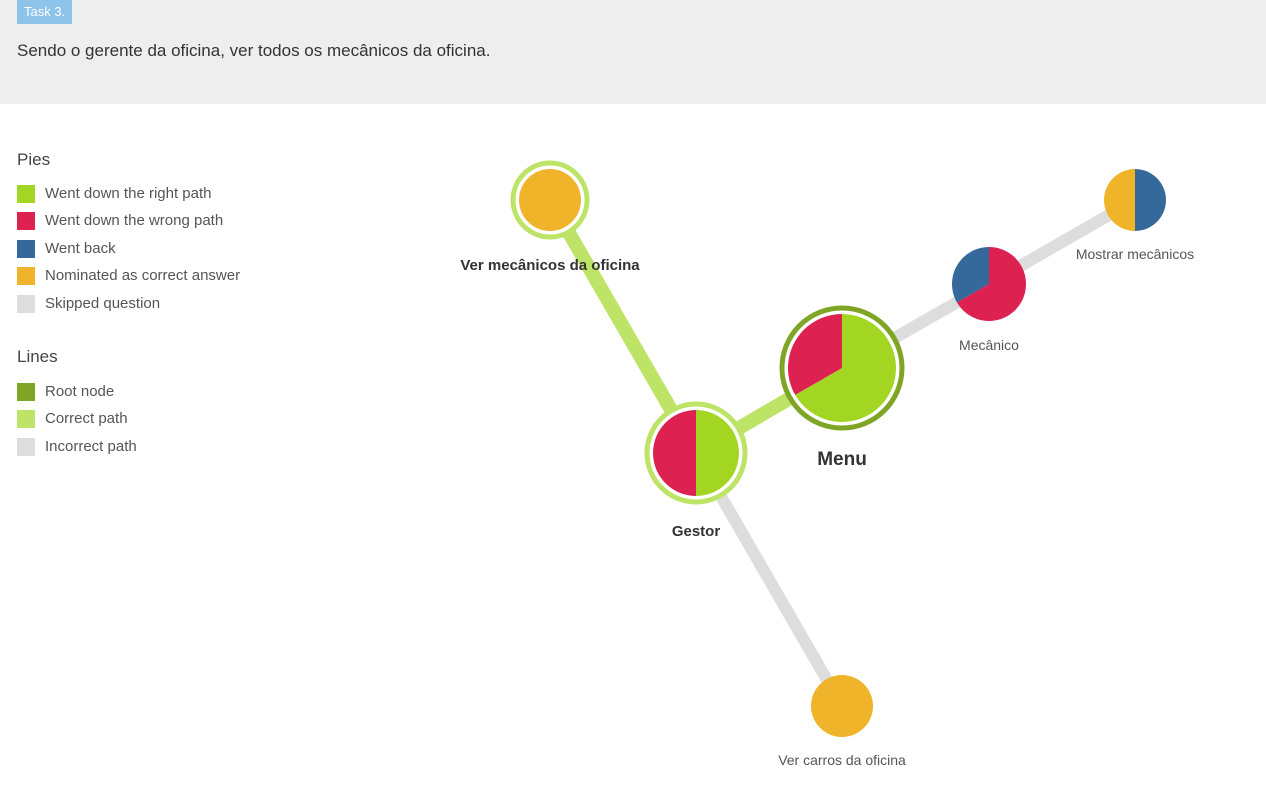  I want to click on node-ver-carros: Ver carros da oficina, so click(842, 721).